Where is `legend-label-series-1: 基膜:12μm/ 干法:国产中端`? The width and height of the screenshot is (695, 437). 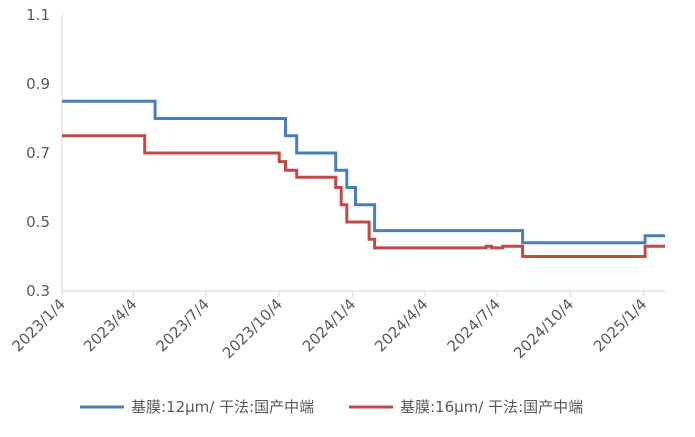 legend-label-series-1: 基膜:12μm/ 干法:国产中端 is located at coordinates (222, 407).